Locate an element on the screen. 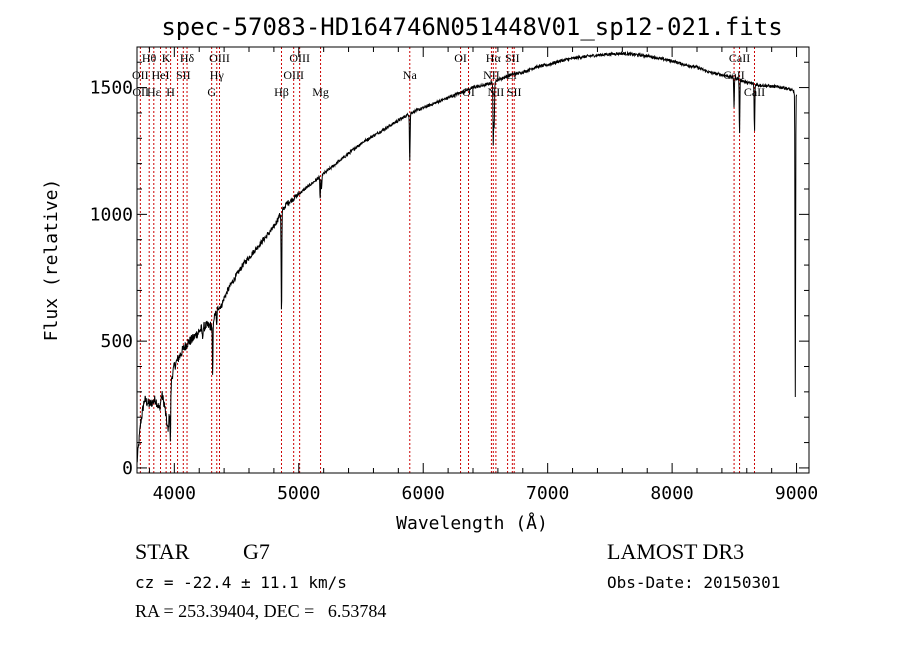 This screenshot has height=649, width=900. line-label: Hγ is located at coordinates (217, 75).